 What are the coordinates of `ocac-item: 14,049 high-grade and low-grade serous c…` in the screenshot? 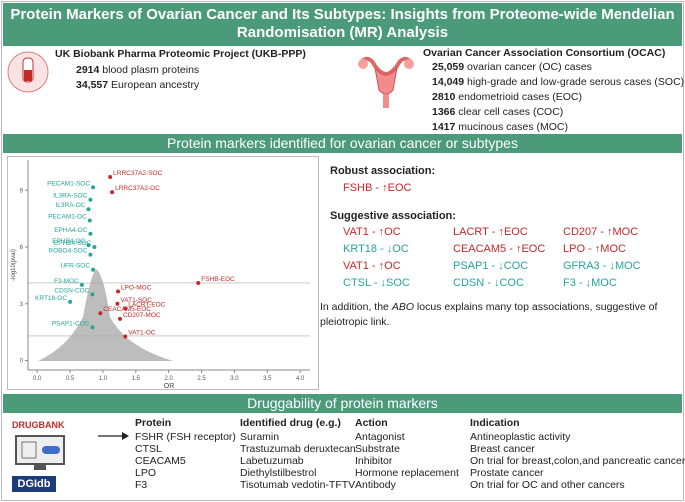 It's located at (558, 82).